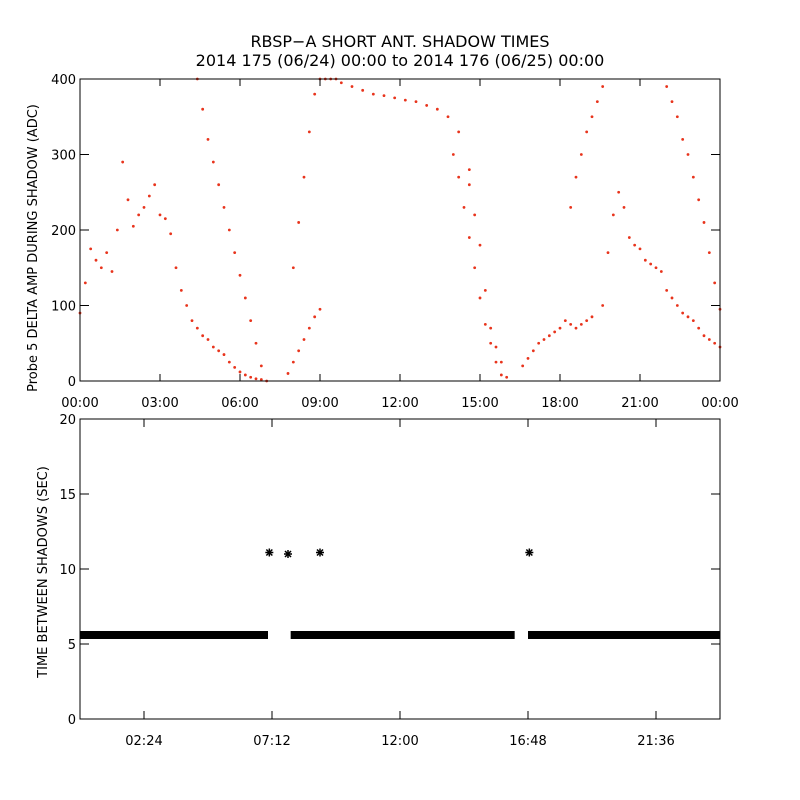 Image resolution: width=800 pixels, height=800 pixels. Describe the element at coordinates (319, 403) in the screenshot. I see `top-x-tick-label: 09:00` at that location.